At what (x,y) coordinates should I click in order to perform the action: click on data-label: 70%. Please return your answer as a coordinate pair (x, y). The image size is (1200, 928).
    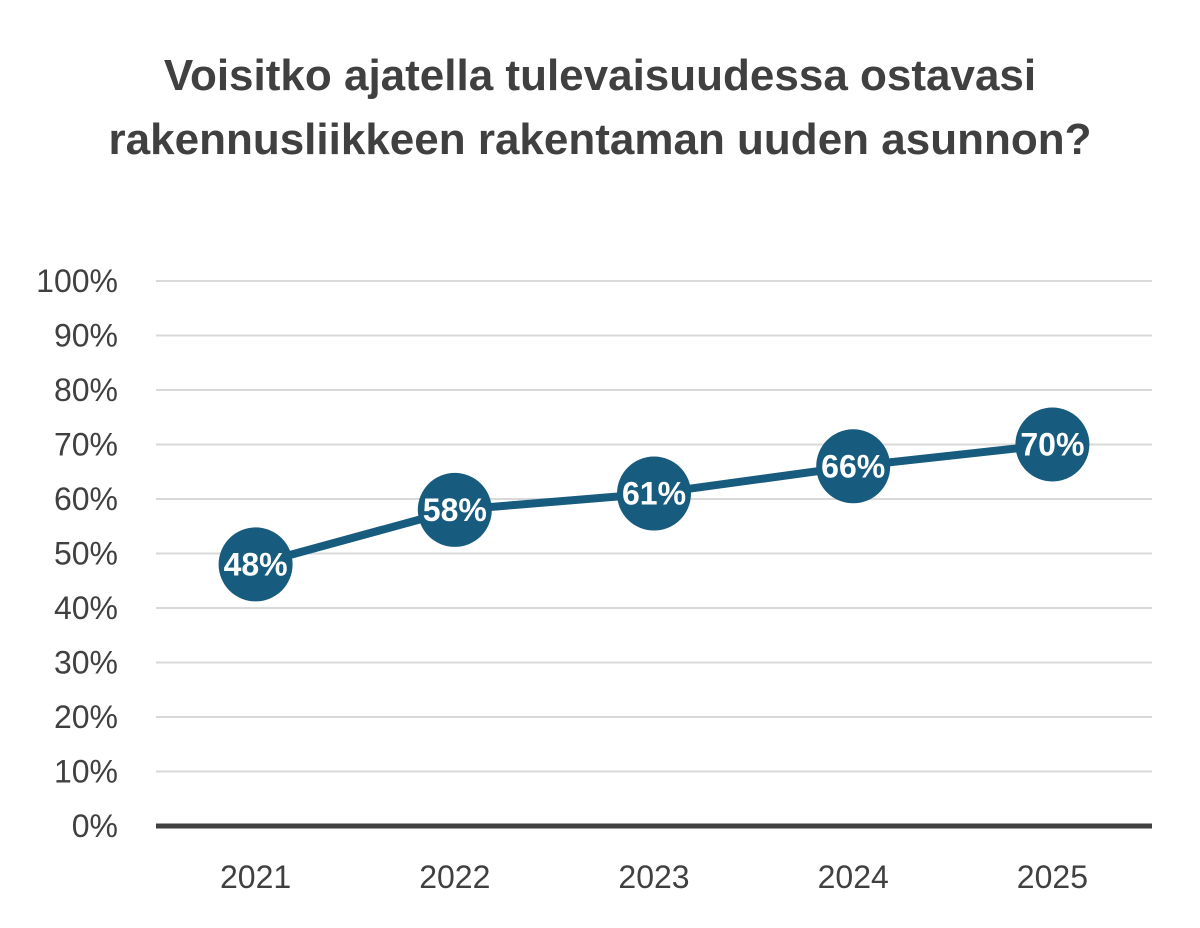
    Looking at the image, I should click on (1052, 445).